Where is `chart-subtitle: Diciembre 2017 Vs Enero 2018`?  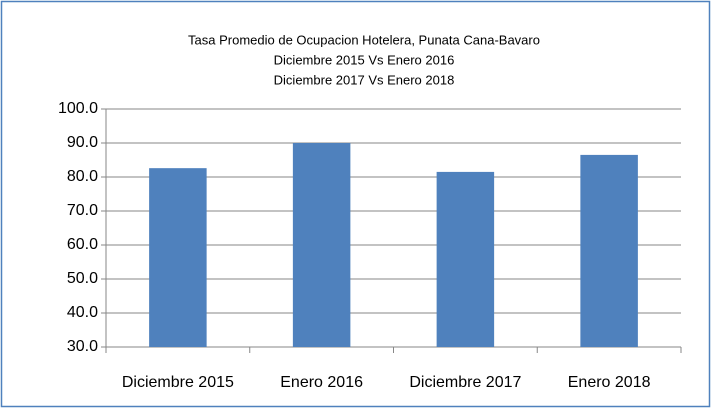 chart-subtitle: Diciembre 2017 Vs Enero 2018 is located at coordinates (364, 79).